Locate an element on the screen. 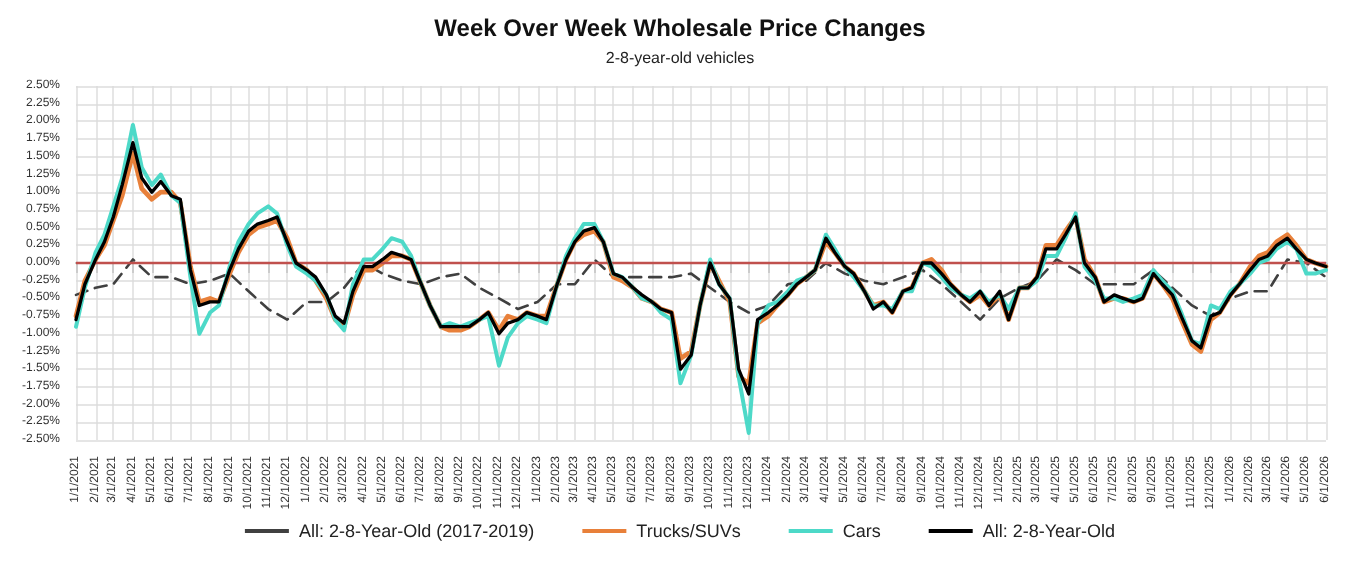 This screenshot has width=1360, height=566. line-series is located at coordinates (701, 289).